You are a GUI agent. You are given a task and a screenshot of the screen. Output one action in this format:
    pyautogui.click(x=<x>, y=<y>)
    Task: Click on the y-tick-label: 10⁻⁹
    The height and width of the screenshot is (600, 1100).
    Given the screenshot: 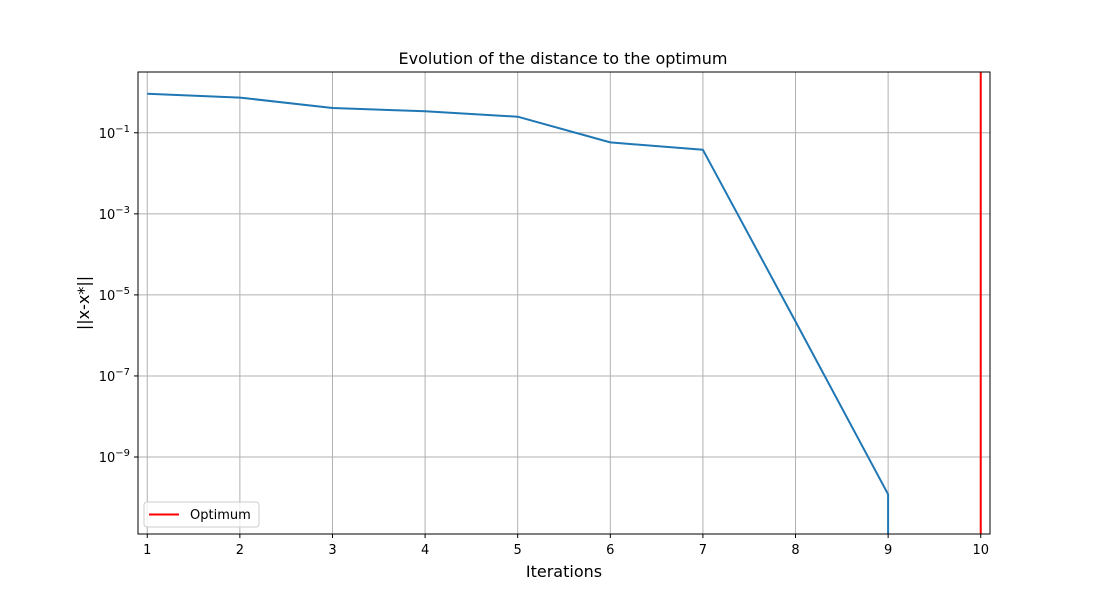 What is the action you would take?
    pyautogui.click(x=114, y=457)
    